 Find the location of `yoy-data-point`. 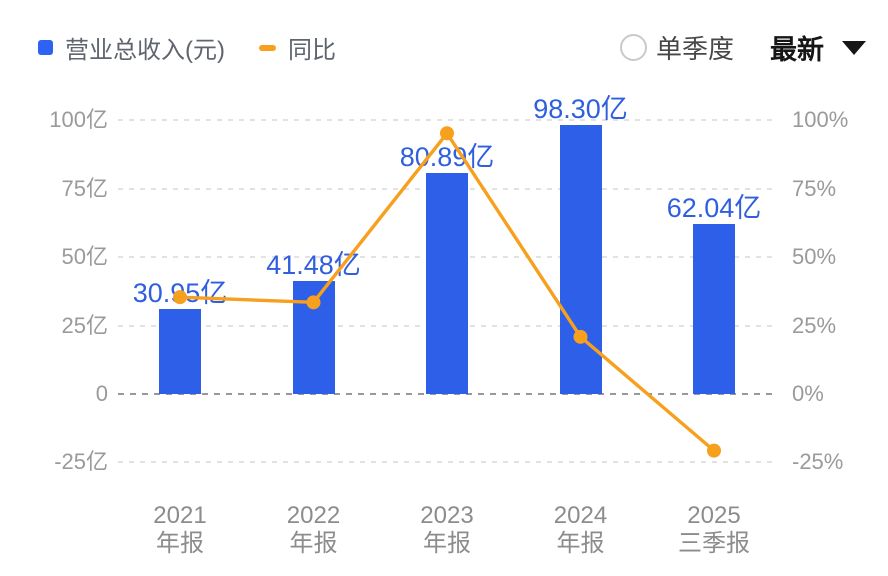

yoy-data-point is located at coordinates (714, 450).